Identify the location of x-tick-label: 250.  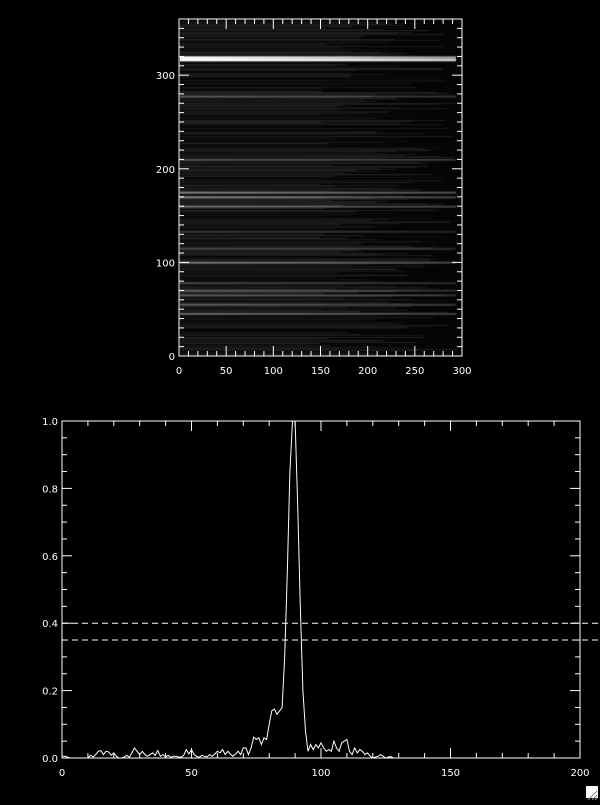
(414, 371).